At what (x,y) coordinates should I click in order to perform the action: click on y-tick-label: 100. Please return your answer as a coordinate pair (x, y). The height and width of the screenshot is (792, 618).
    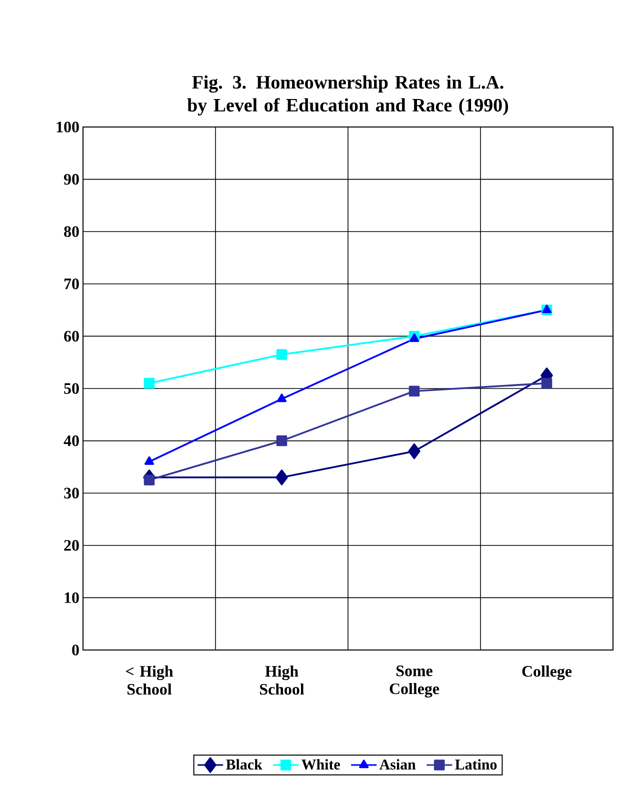
    Looking at the image, I should click on (67, 127).